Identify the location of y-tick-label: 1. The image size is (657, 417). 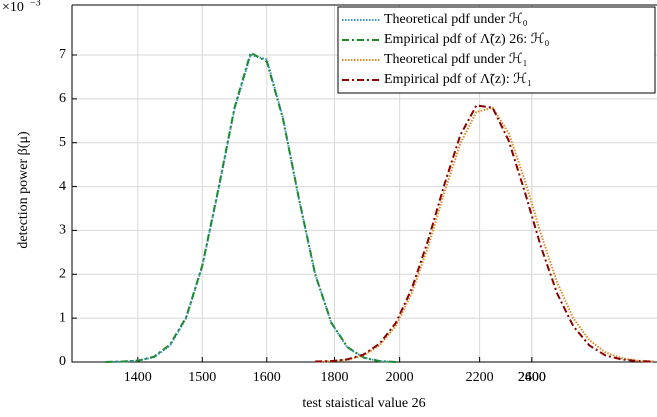
(62, 317).